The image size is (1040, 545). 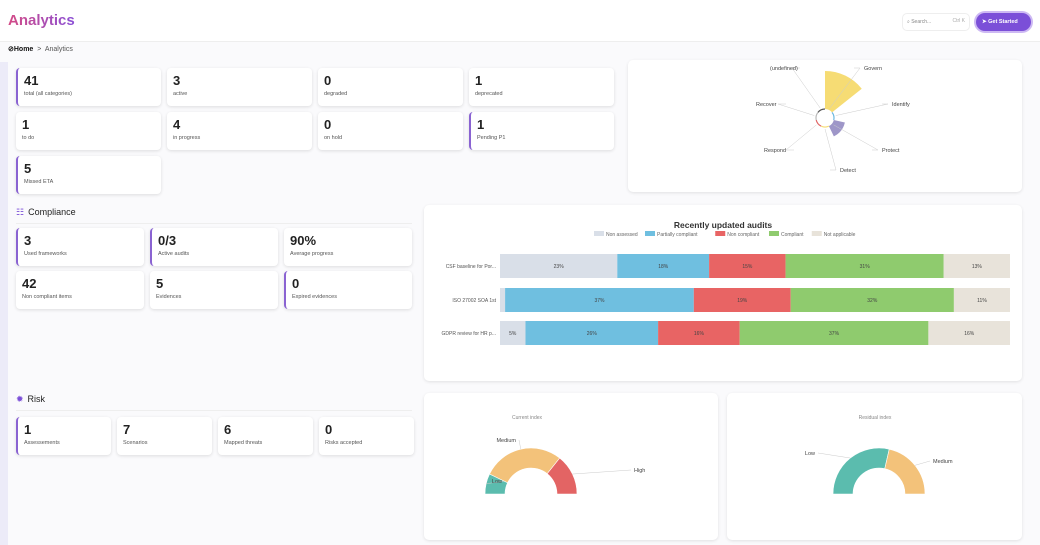 I want to click on card-label: Missed ETA, so click(x=39, y=182).